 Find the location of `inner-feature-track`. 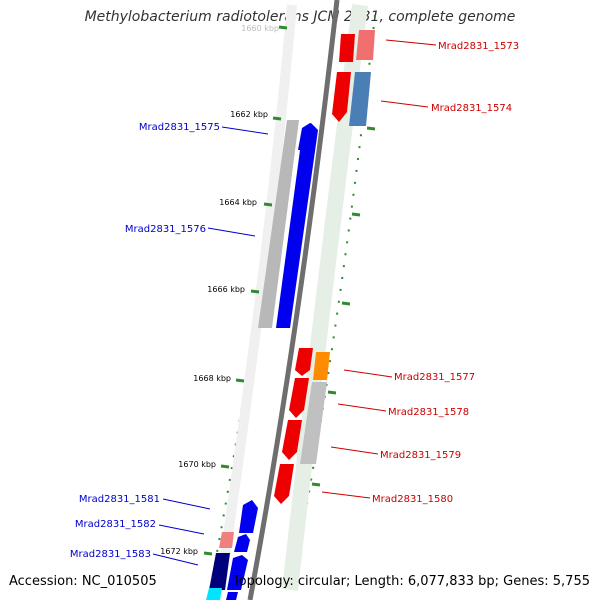

inner-feature-track is located at coordinates (256, 297).